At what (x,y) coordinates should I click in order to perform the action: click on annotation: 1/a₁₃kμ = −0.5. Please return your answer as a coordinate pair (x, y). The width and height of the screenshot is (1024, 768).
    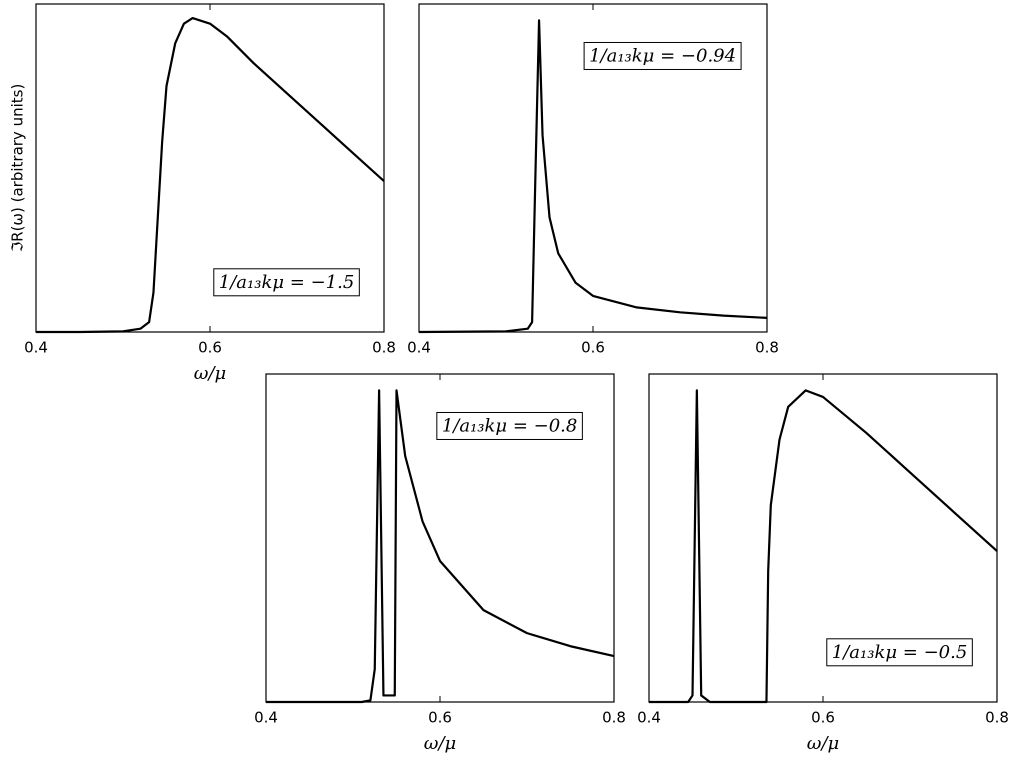
    Looking at the image, I should click on (899, 652).